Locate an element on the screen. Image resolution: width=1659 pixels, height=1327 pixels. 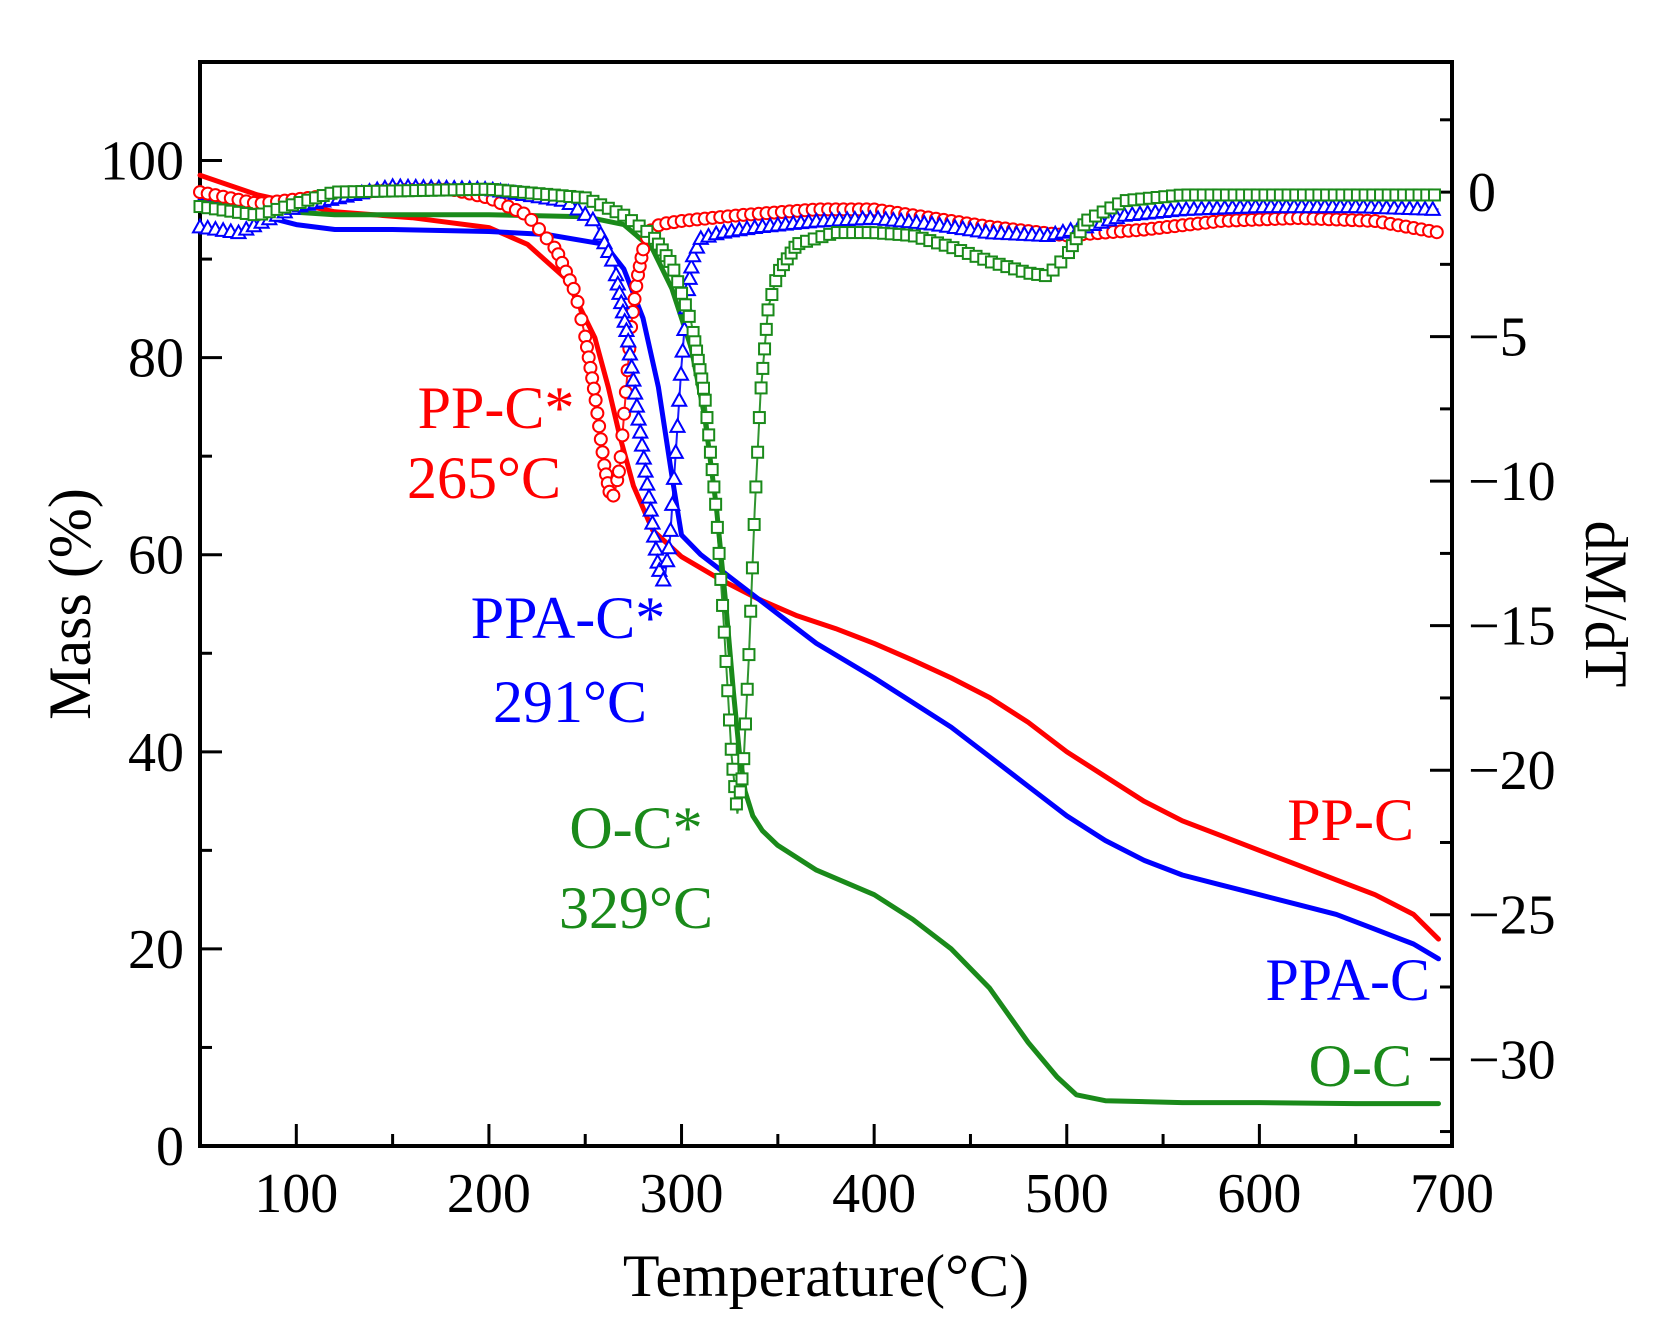
y-tick-label: 20 is located at coordinates (156, 950).